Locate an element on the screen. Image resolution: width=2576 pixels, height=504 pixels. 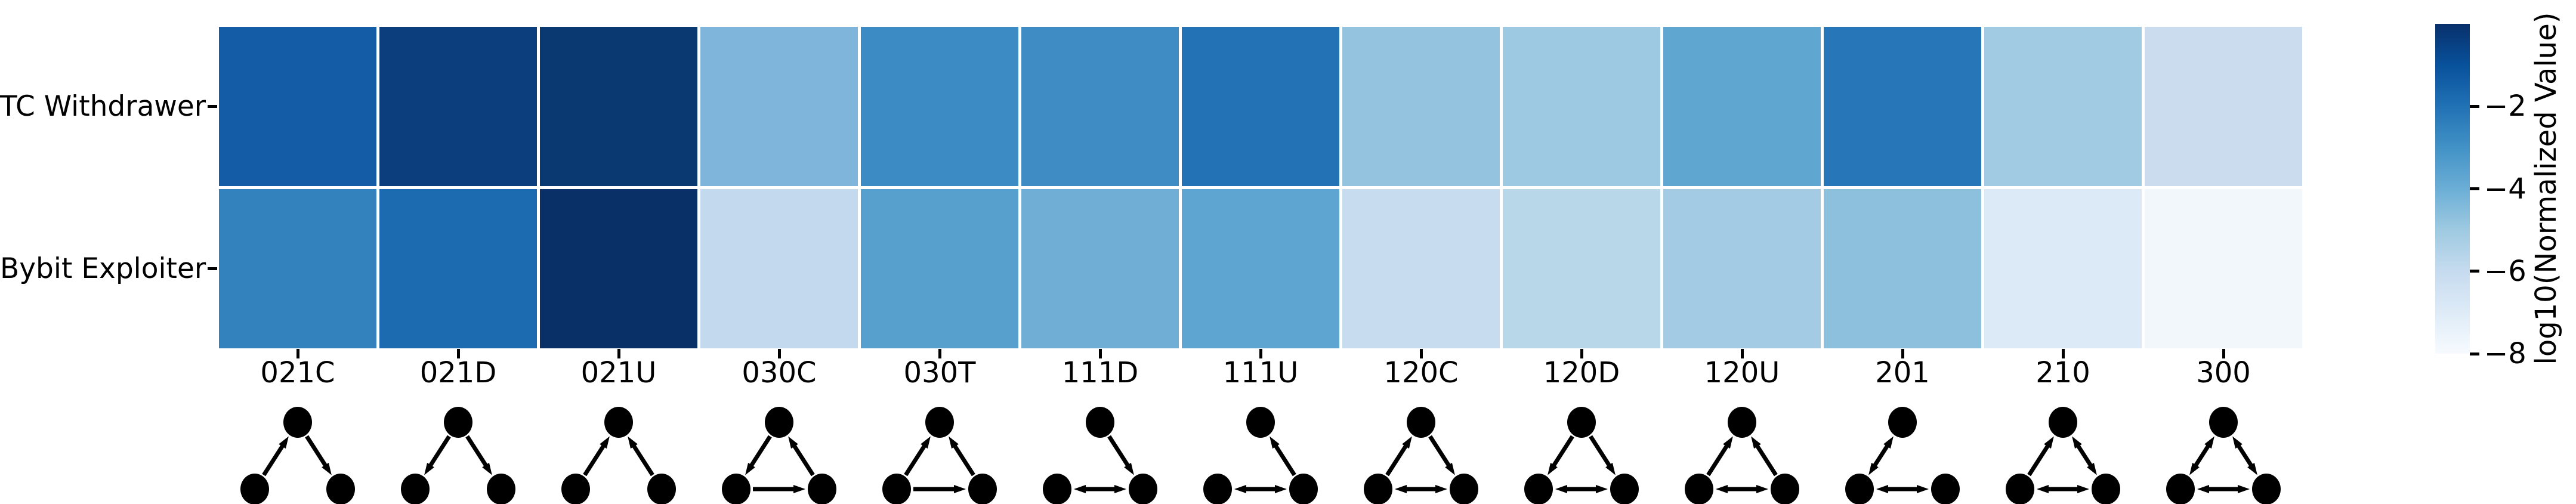
heatmap-cell-tc-withdrawer-021C is located at coordinates (297, 106).